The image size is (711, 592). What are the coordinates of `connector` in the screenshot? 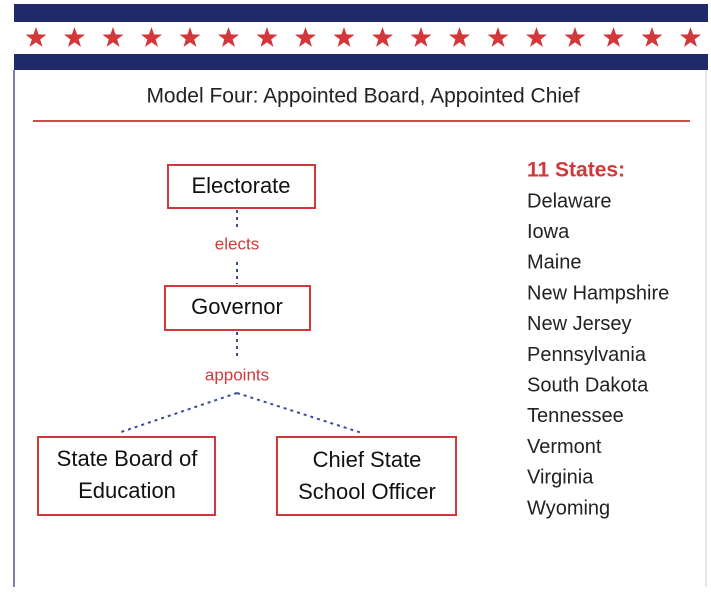 It's located at (299, 413).